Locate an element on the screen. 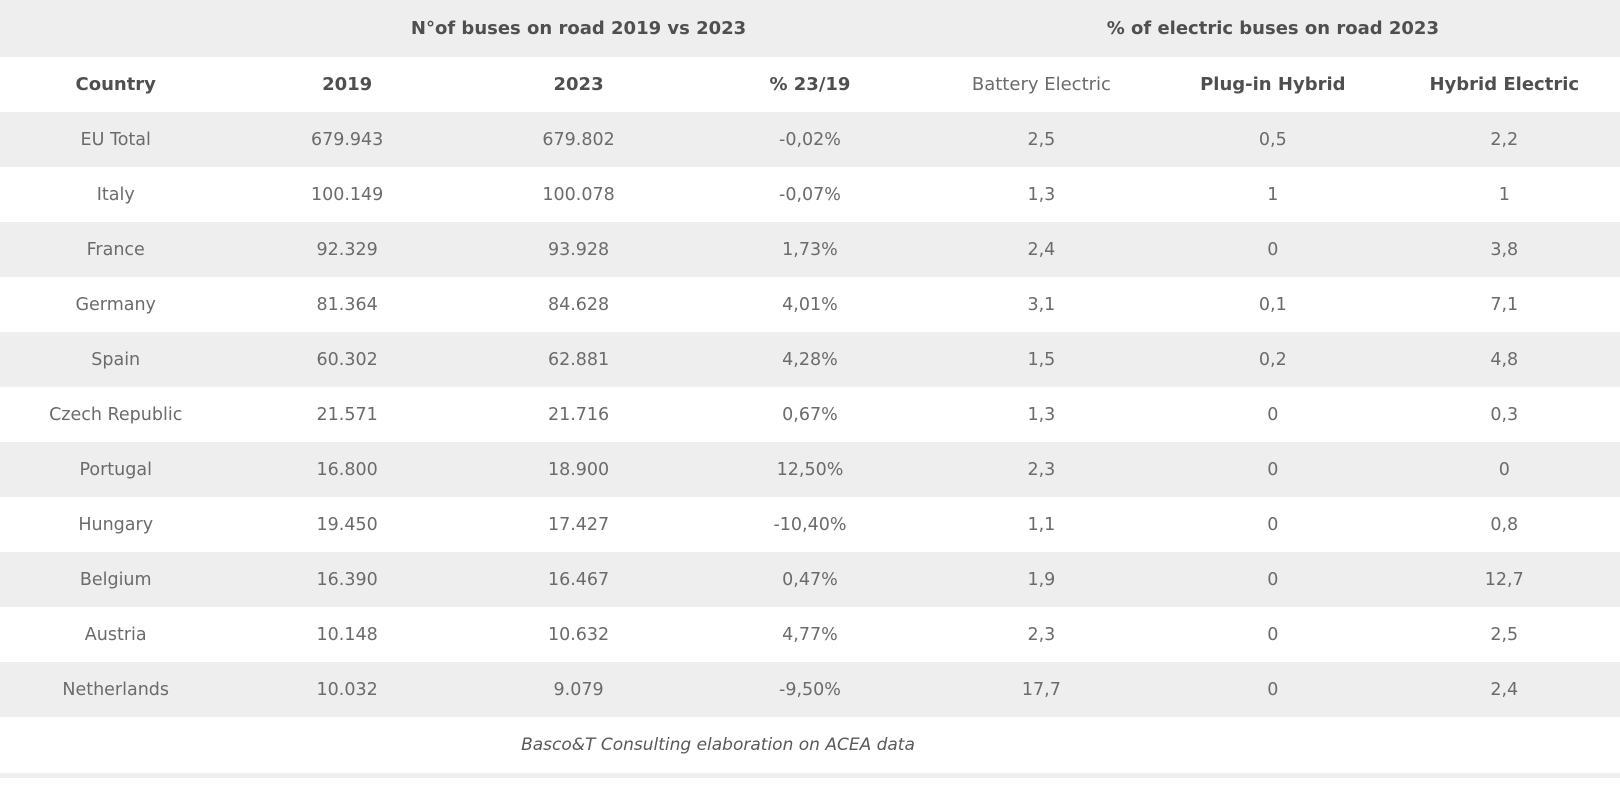 This screenshot has height=800, width=1620. cell-value: 17.427 is located at coordinates (578, 524).